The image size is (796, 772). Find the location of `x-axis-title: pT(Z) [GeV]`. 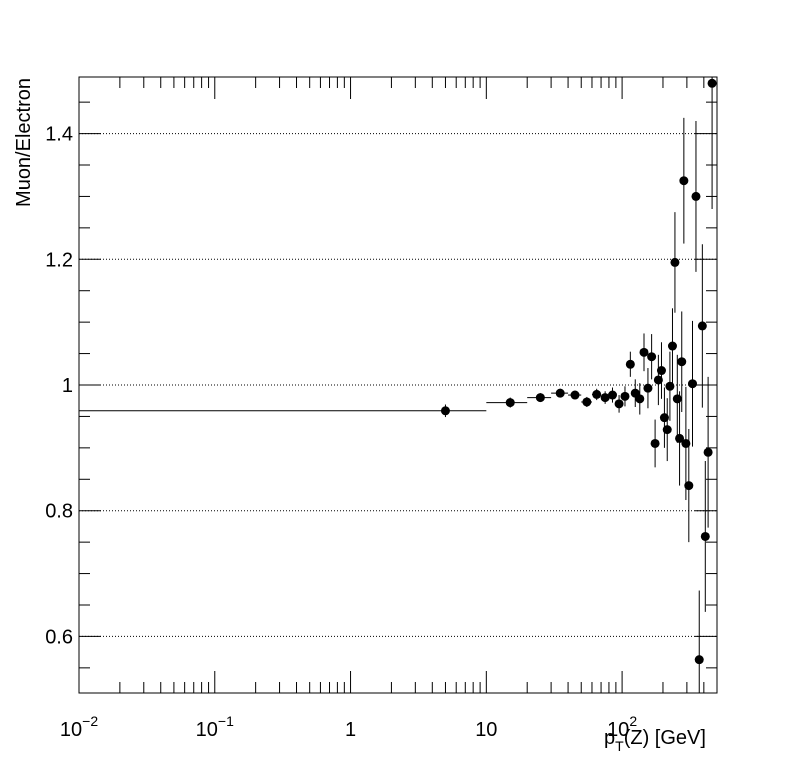

x-axis-title: pT(Z) [GeV] is located at coordinates (655, 740).